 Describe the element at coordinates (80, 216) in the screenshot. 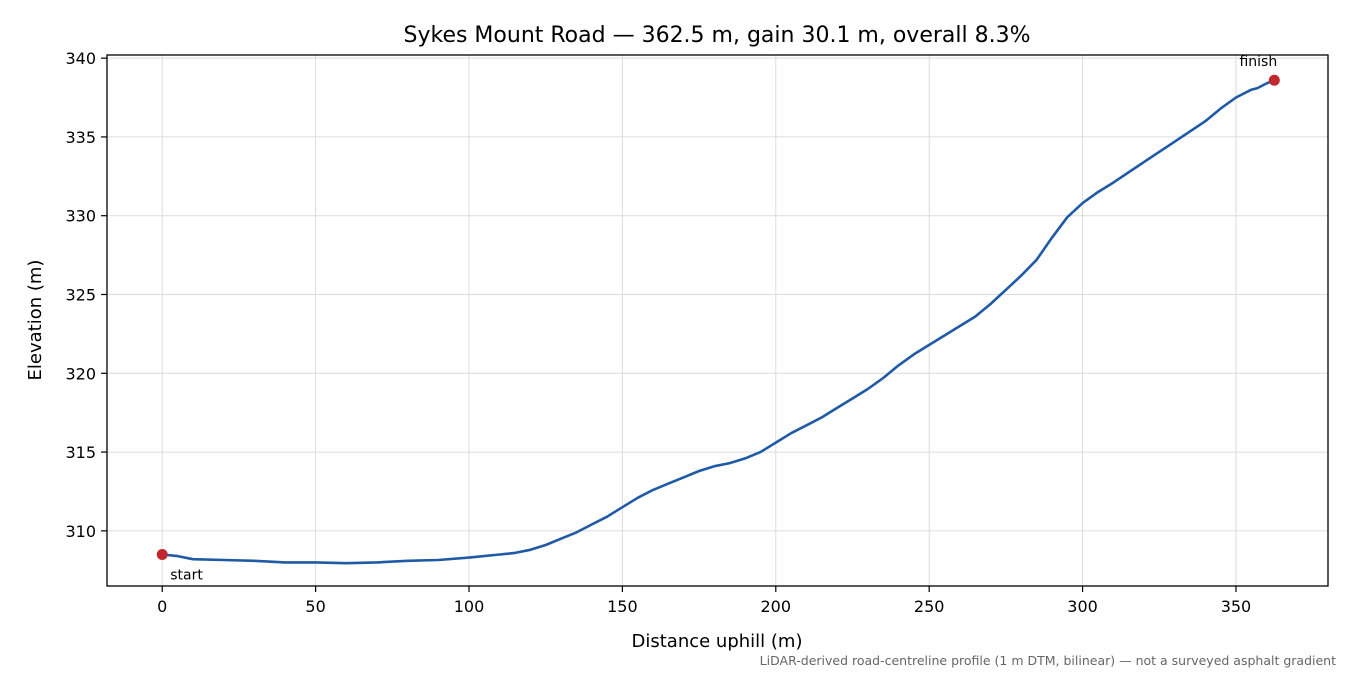

I see `y-tick-label: 330` at that location.